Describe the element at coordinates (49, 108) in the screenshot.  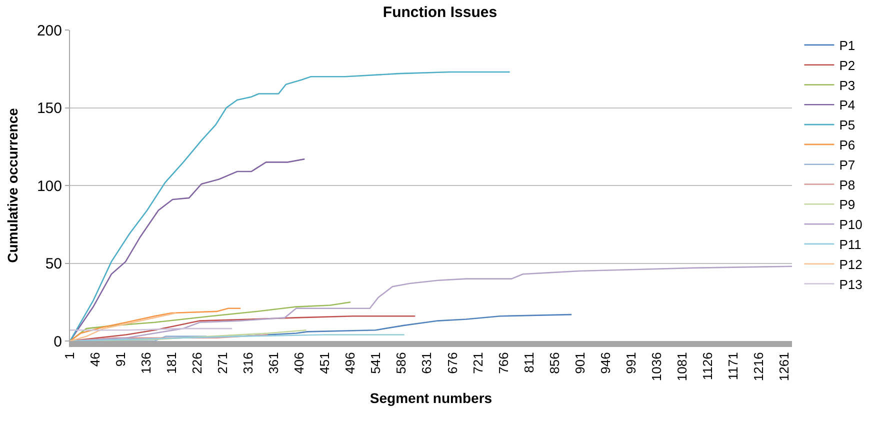
I see `y-tick-label: 150` at that location.